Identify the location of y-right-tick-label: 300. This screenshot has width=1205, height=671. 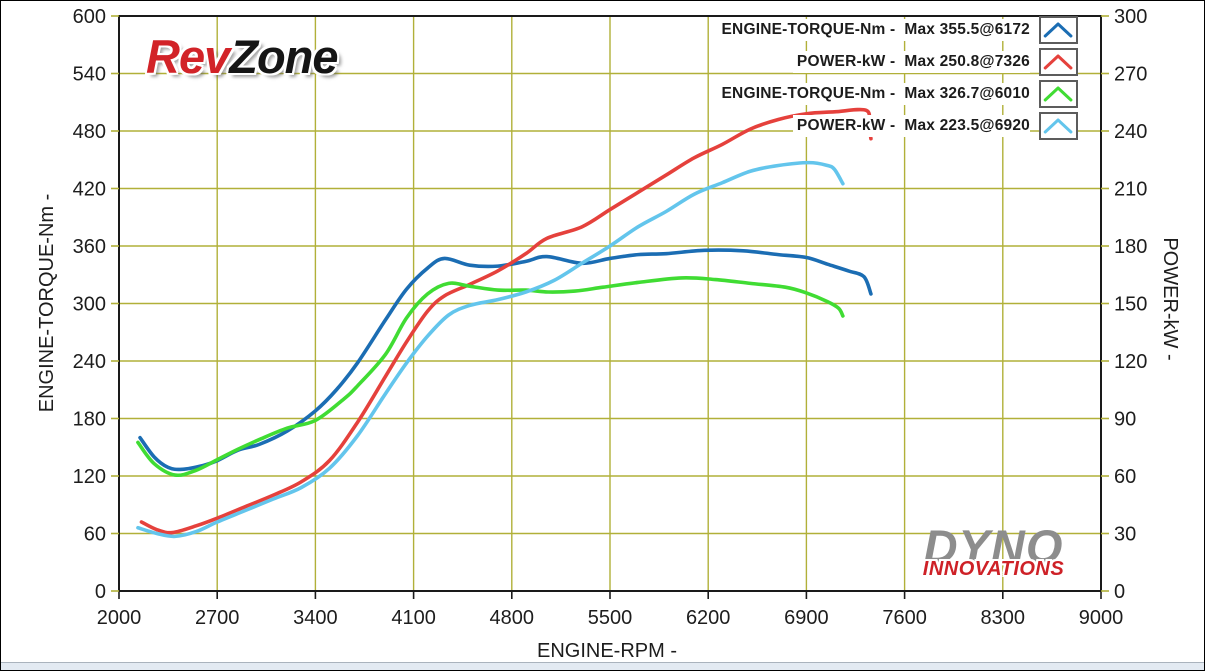
(1130, 17).